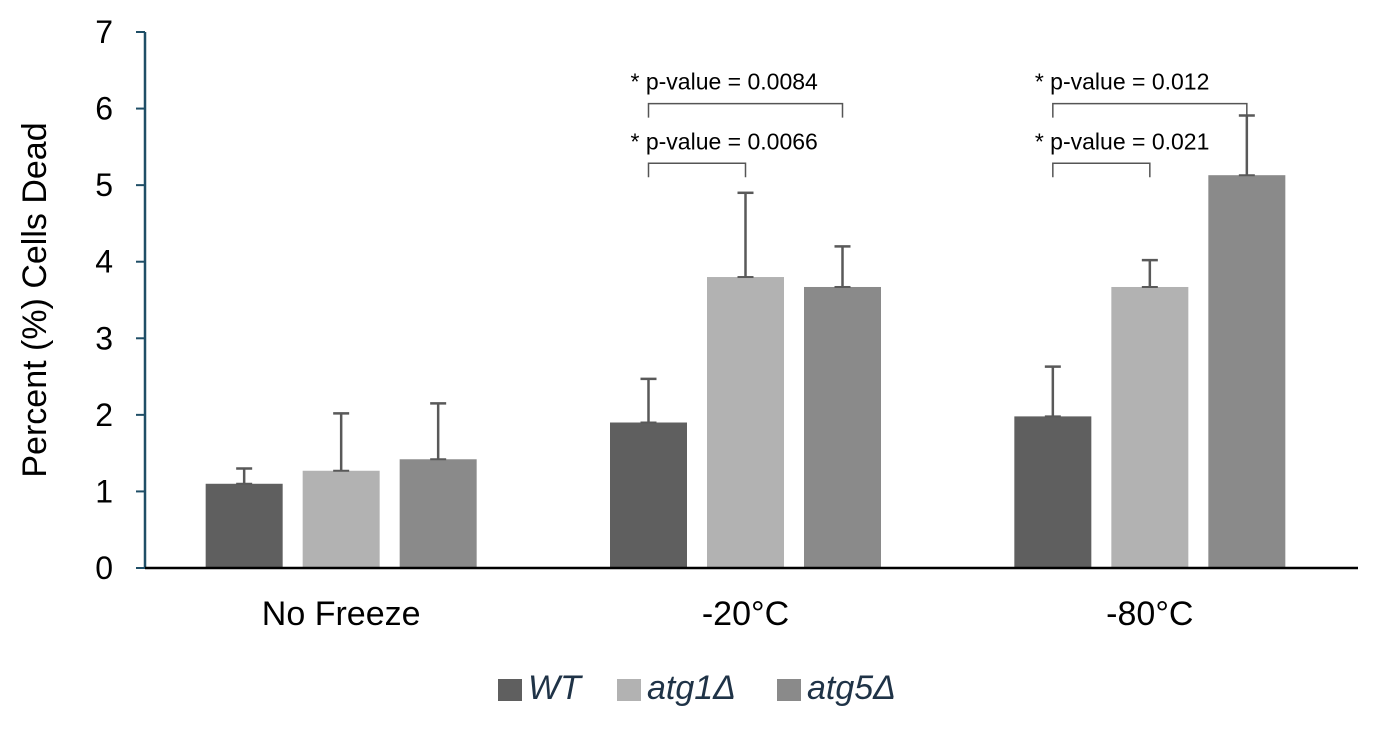 The image size is (1386, 732). I want to click on category-labels: No Freeze -20°C -80°C, so click(728, 614).